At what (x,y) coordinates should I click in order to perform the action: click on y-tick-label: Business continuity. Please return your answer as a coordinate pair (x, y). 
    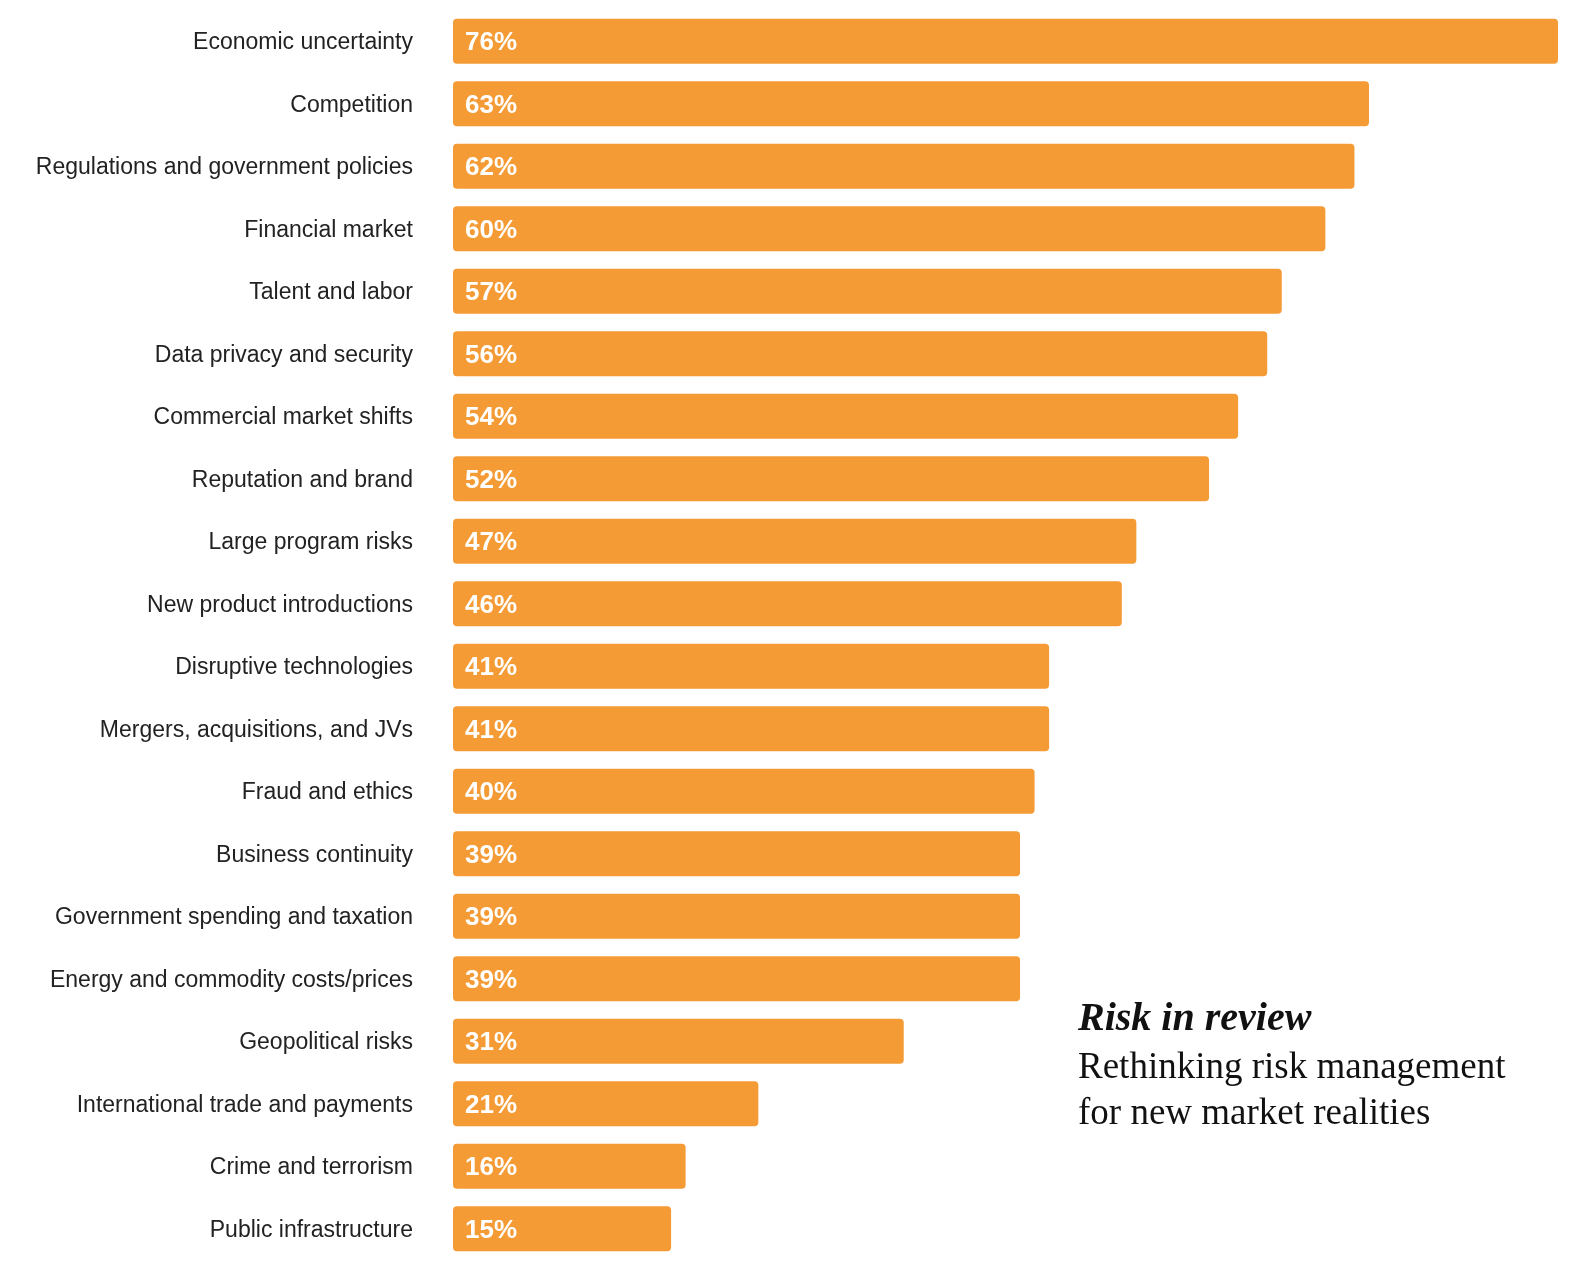
    Looking at the image, I should click on (315, 853).